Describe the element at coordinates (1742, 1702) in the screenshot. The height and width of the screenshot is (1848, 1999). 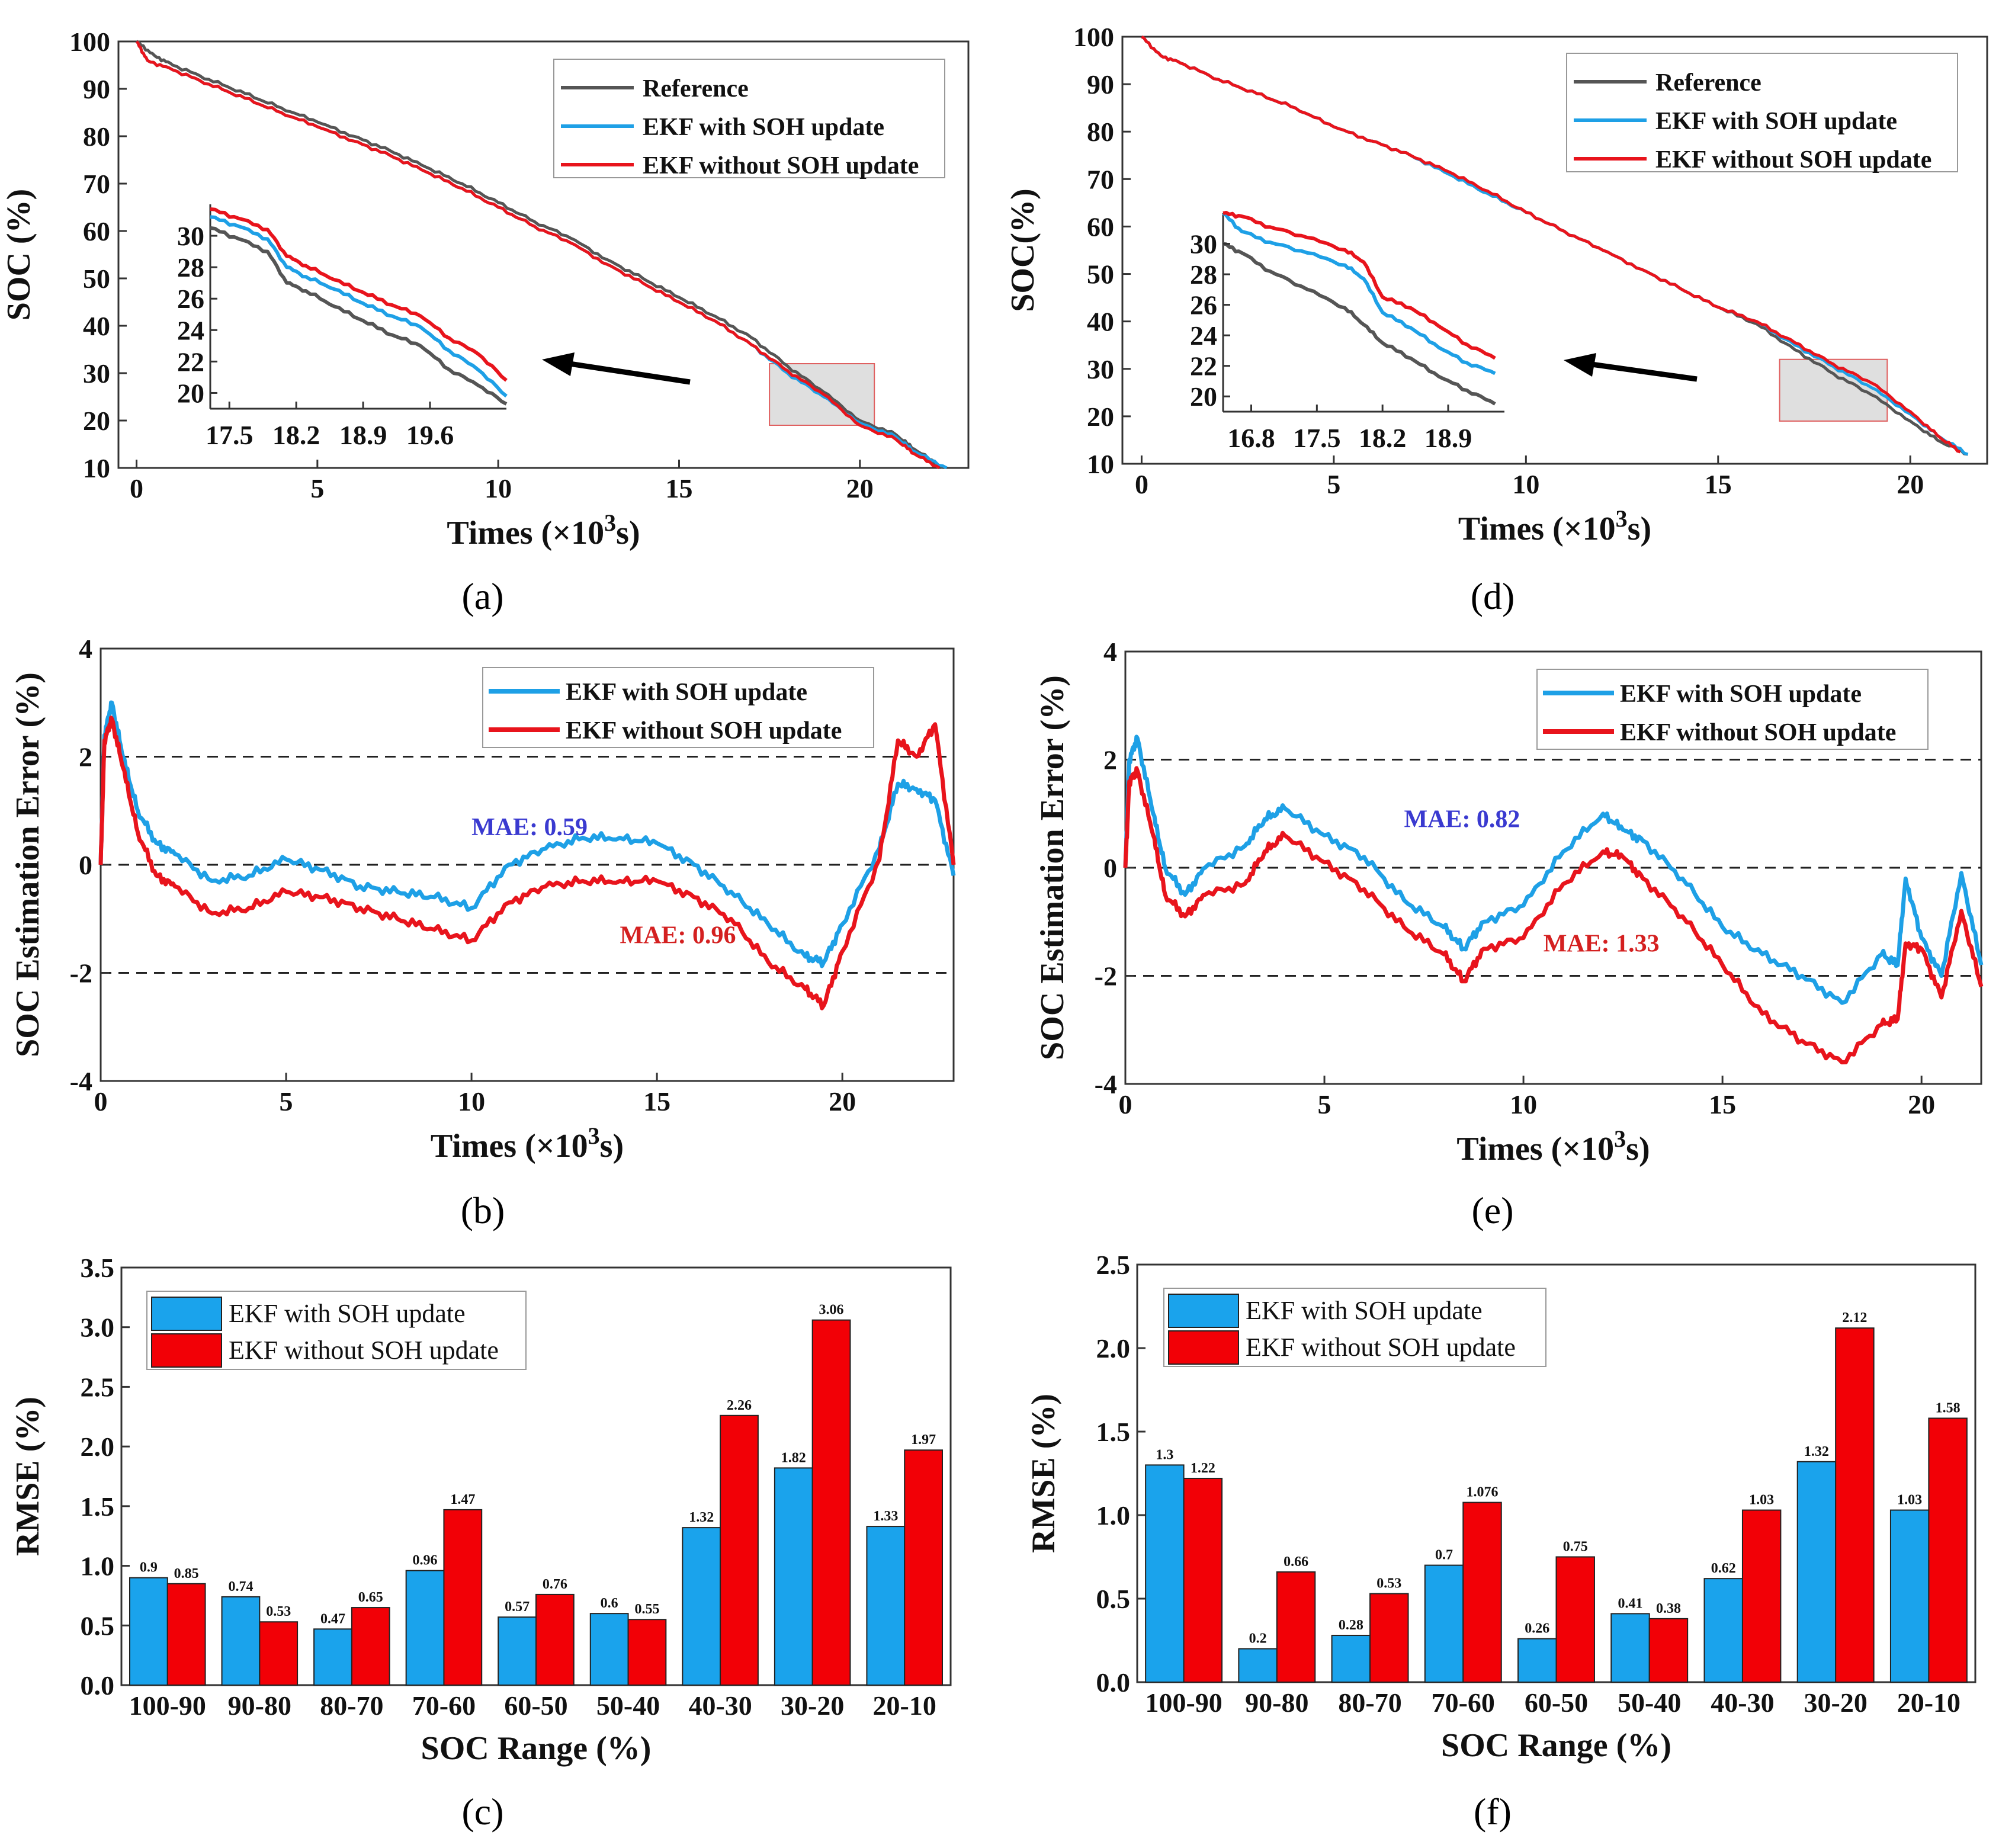
I see `x-tick-label: 40-30` at that location.